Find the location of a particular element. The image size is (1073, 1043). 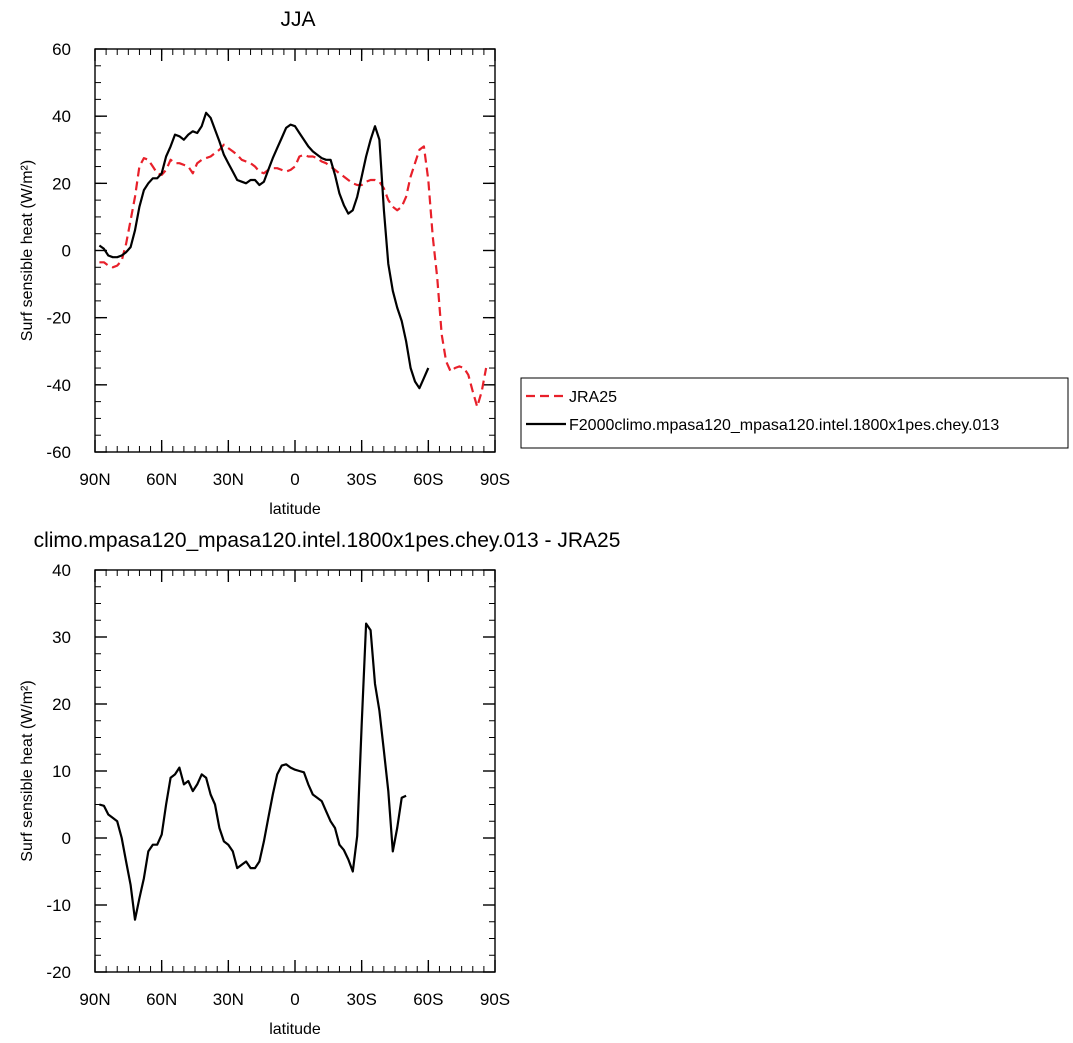

top-y-axis-label: Surf sensible heat (W/m²) is located at coordinates (27, 250).